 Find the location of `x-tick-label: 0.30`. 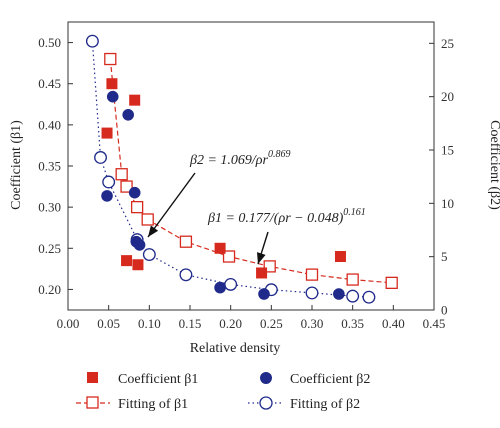

x-tick-label: 0.30 is located at coordinates (312, 323).